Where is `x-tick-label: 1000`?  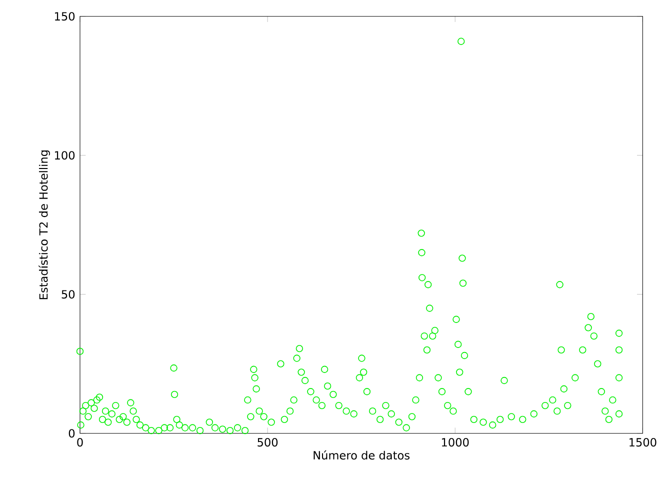 x-tick-label: 1000 is located at coordinates (455, 442).